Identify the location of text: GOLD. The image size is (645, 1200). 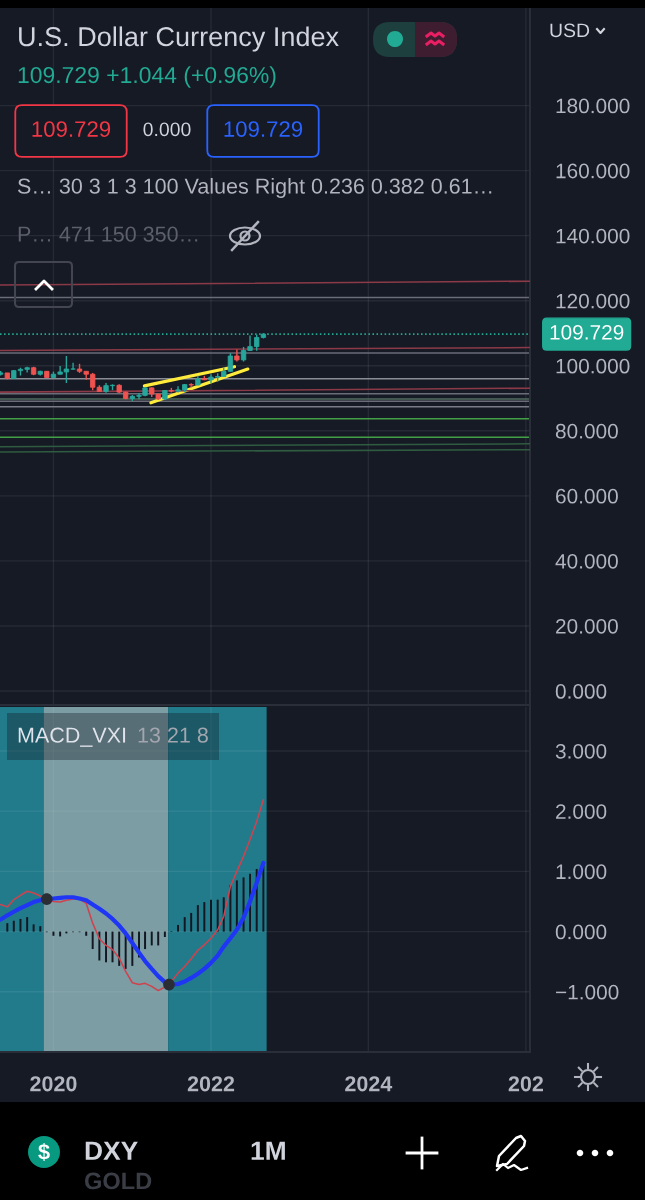
(118, 1181).